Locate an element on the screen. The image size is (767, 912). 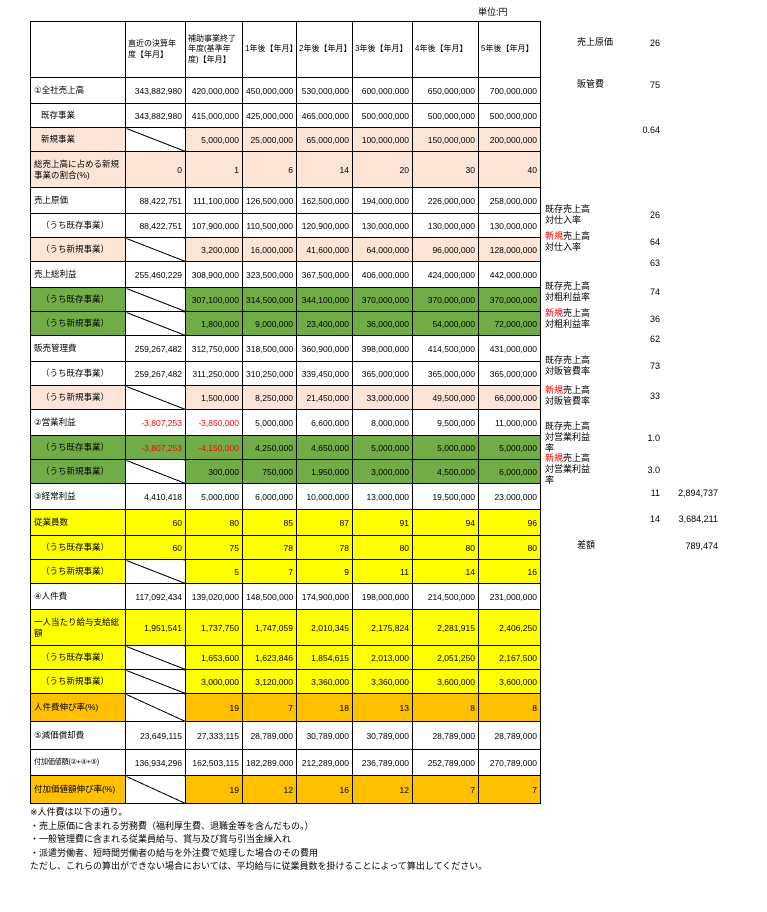
side-note-value: 1.0 is located at coordinates (653, 437).